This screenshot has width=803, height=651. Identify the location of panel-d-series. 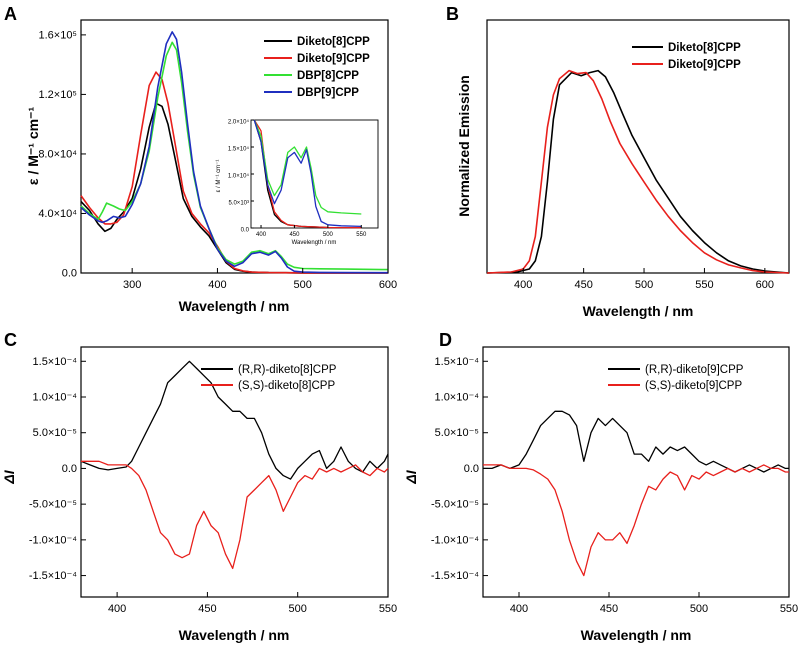
(636, 493).